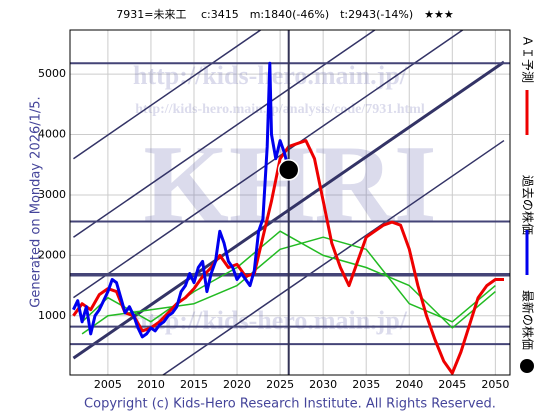  Describe the element at coordinates (527, 366) in the screenshot. I see `legend-swatch` at that location.